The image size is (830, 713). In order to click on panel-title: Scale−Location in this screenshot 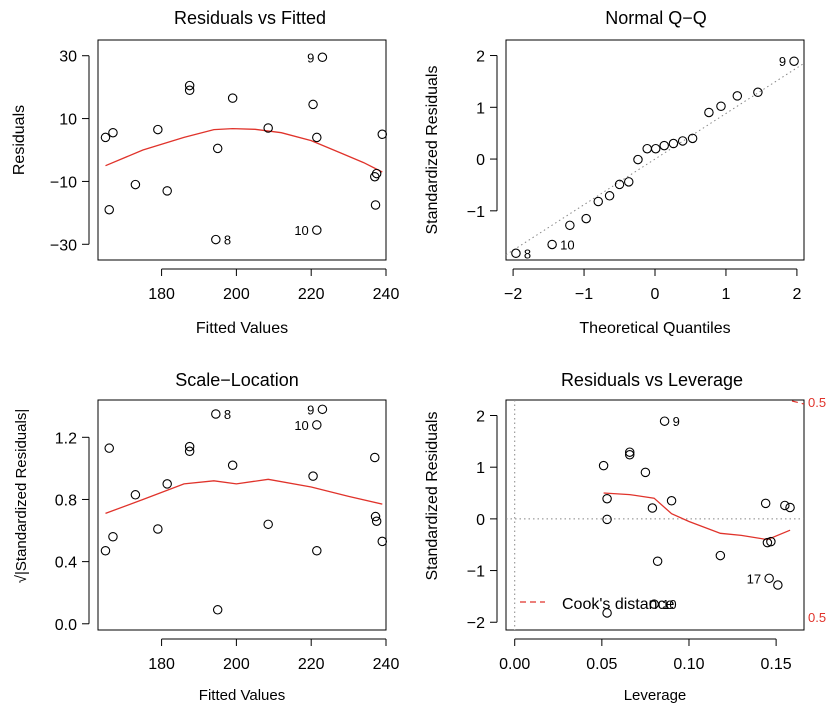, I will do `click(237, 380)`.